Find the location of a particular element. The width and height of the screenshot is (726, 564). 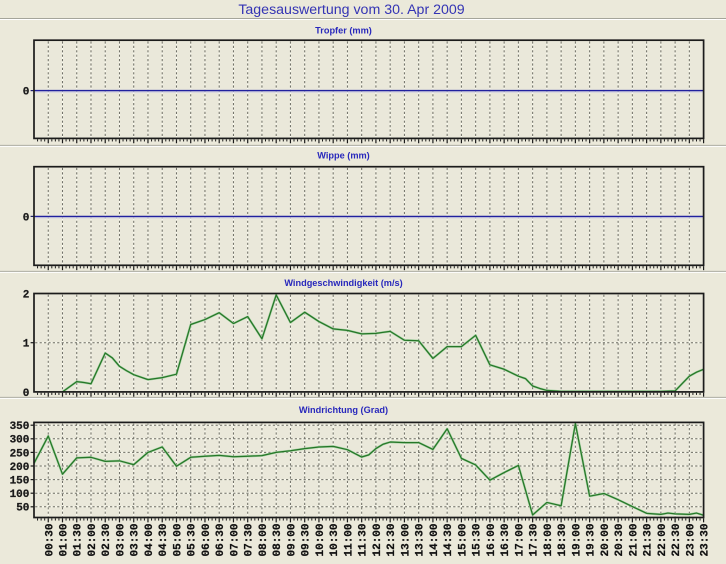

svg-text: 12:30 is located at coordinates (392, 539).